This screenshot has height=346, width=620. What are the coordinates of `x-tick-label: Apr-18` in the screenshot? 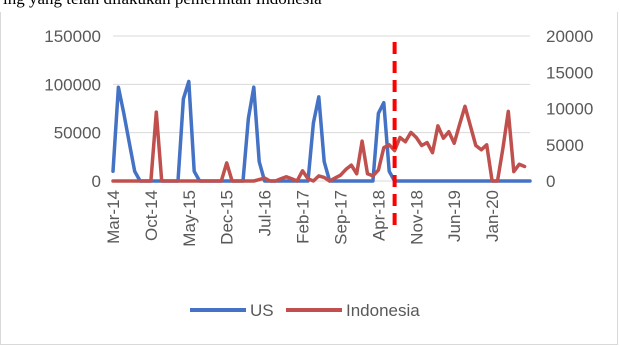 It's located at (378, 215).